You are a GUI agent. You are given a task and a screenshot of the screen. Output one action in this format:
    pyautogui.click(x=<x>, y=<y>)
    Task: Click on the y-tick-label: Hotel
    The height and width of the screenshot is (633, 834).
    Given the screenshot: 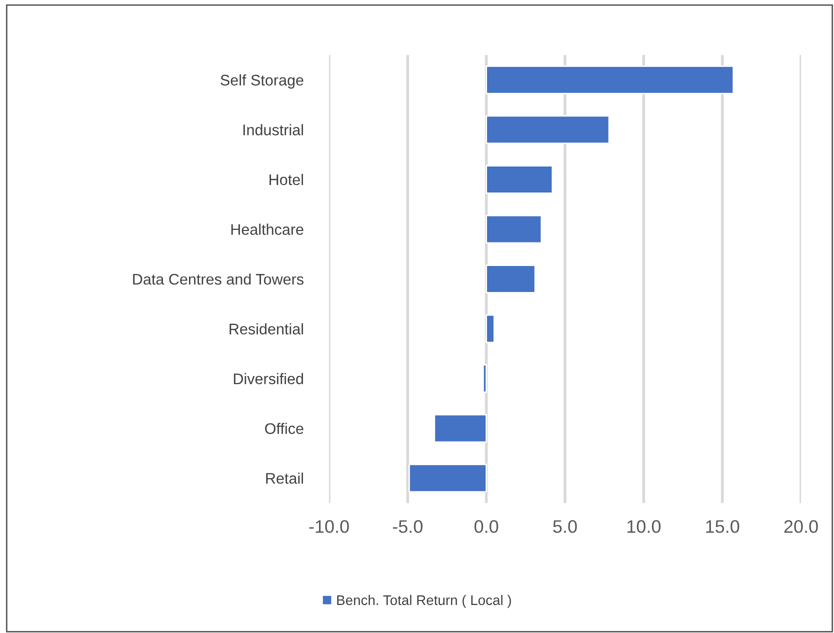 What is the action you would take?
    pyautogui.click(x=286, y=180)
    